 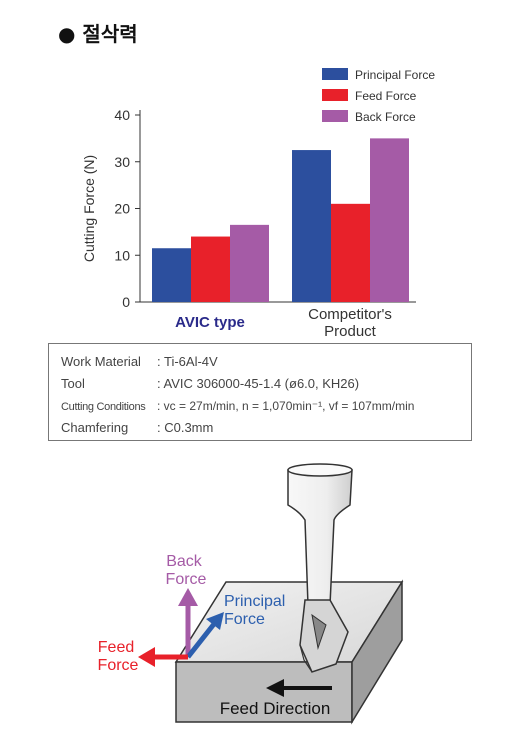 What do you see at coordinates (395, 75) in the screenshot?
I see `legend-label: Principal Force` at bounding box center [395, 75].